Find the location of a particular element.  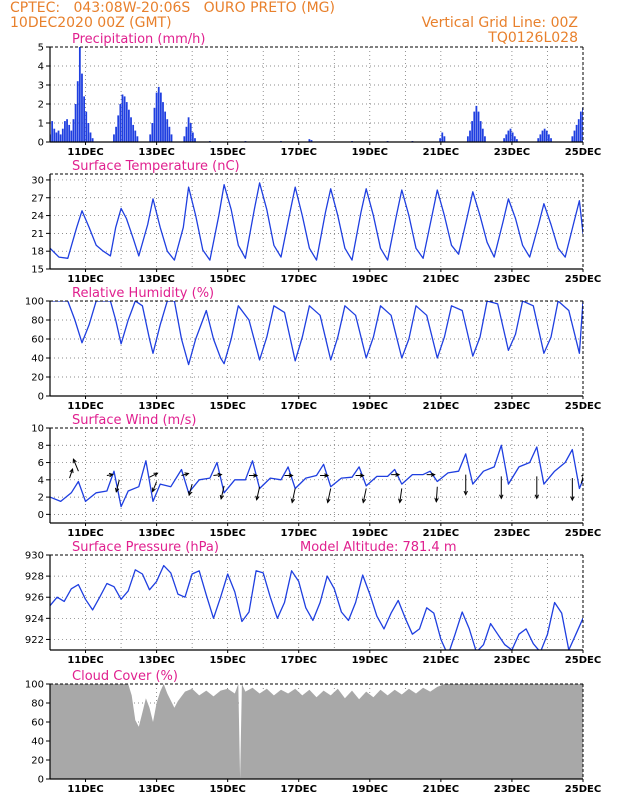

y-tick-label: 20 is located at coordinates (37, 378).